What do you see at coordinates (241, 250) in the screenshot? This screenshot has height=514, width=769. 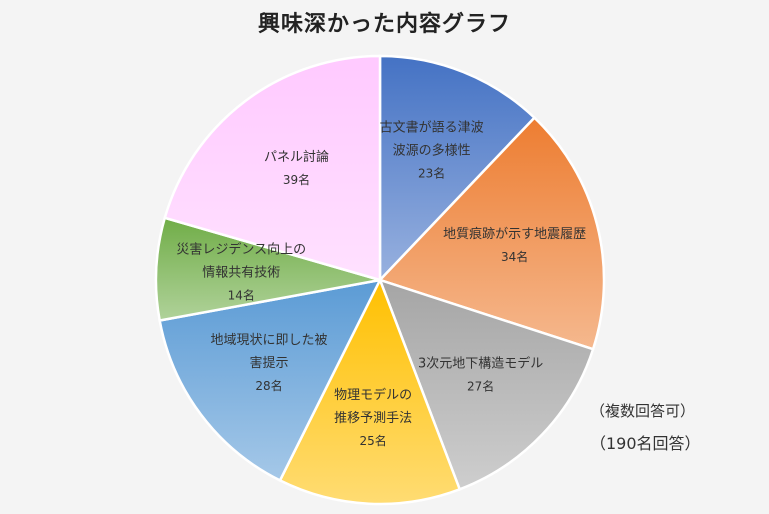 I see `slice-label-6: 災害レジデンス向上の` at bounding box center [241, 250].